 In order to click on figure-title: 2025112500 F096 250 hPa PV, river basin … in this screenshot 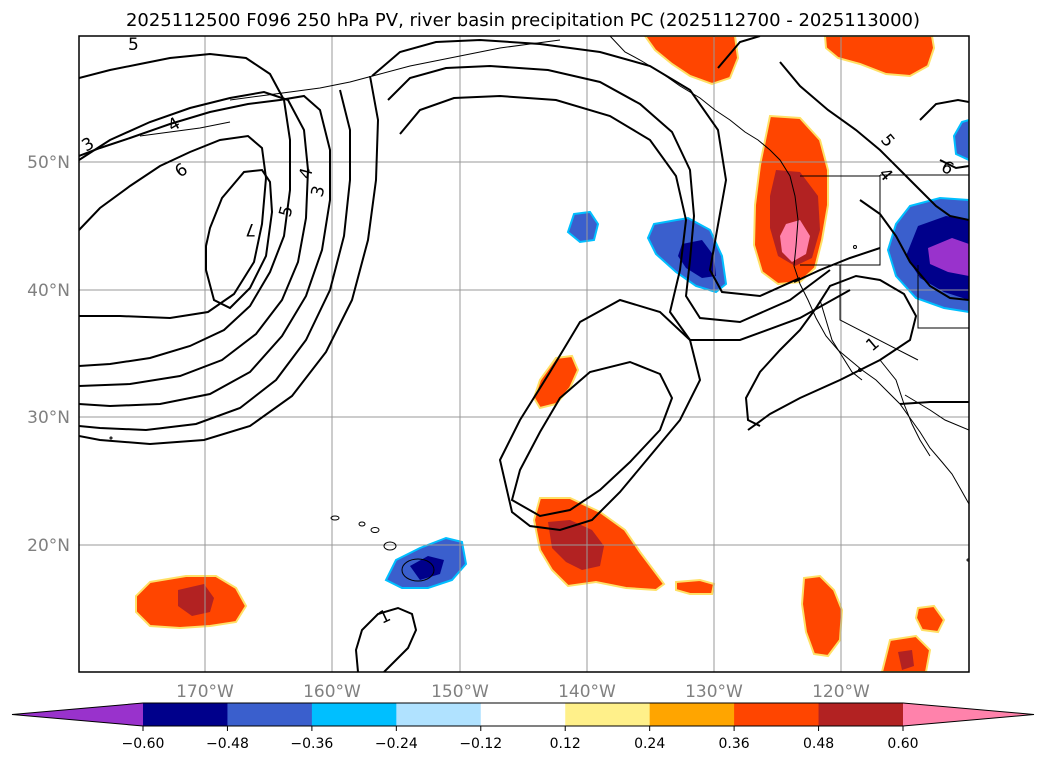, I will do `click(523, 20)`.